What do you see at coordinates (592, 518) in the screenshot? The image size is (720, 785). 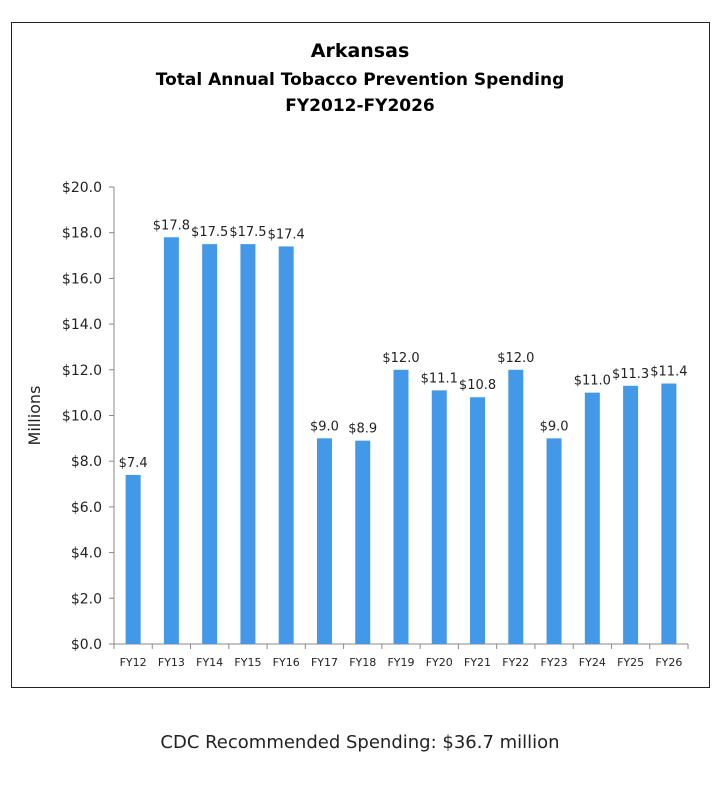 I see `bar-fy24` at bounding box center [592, 518].